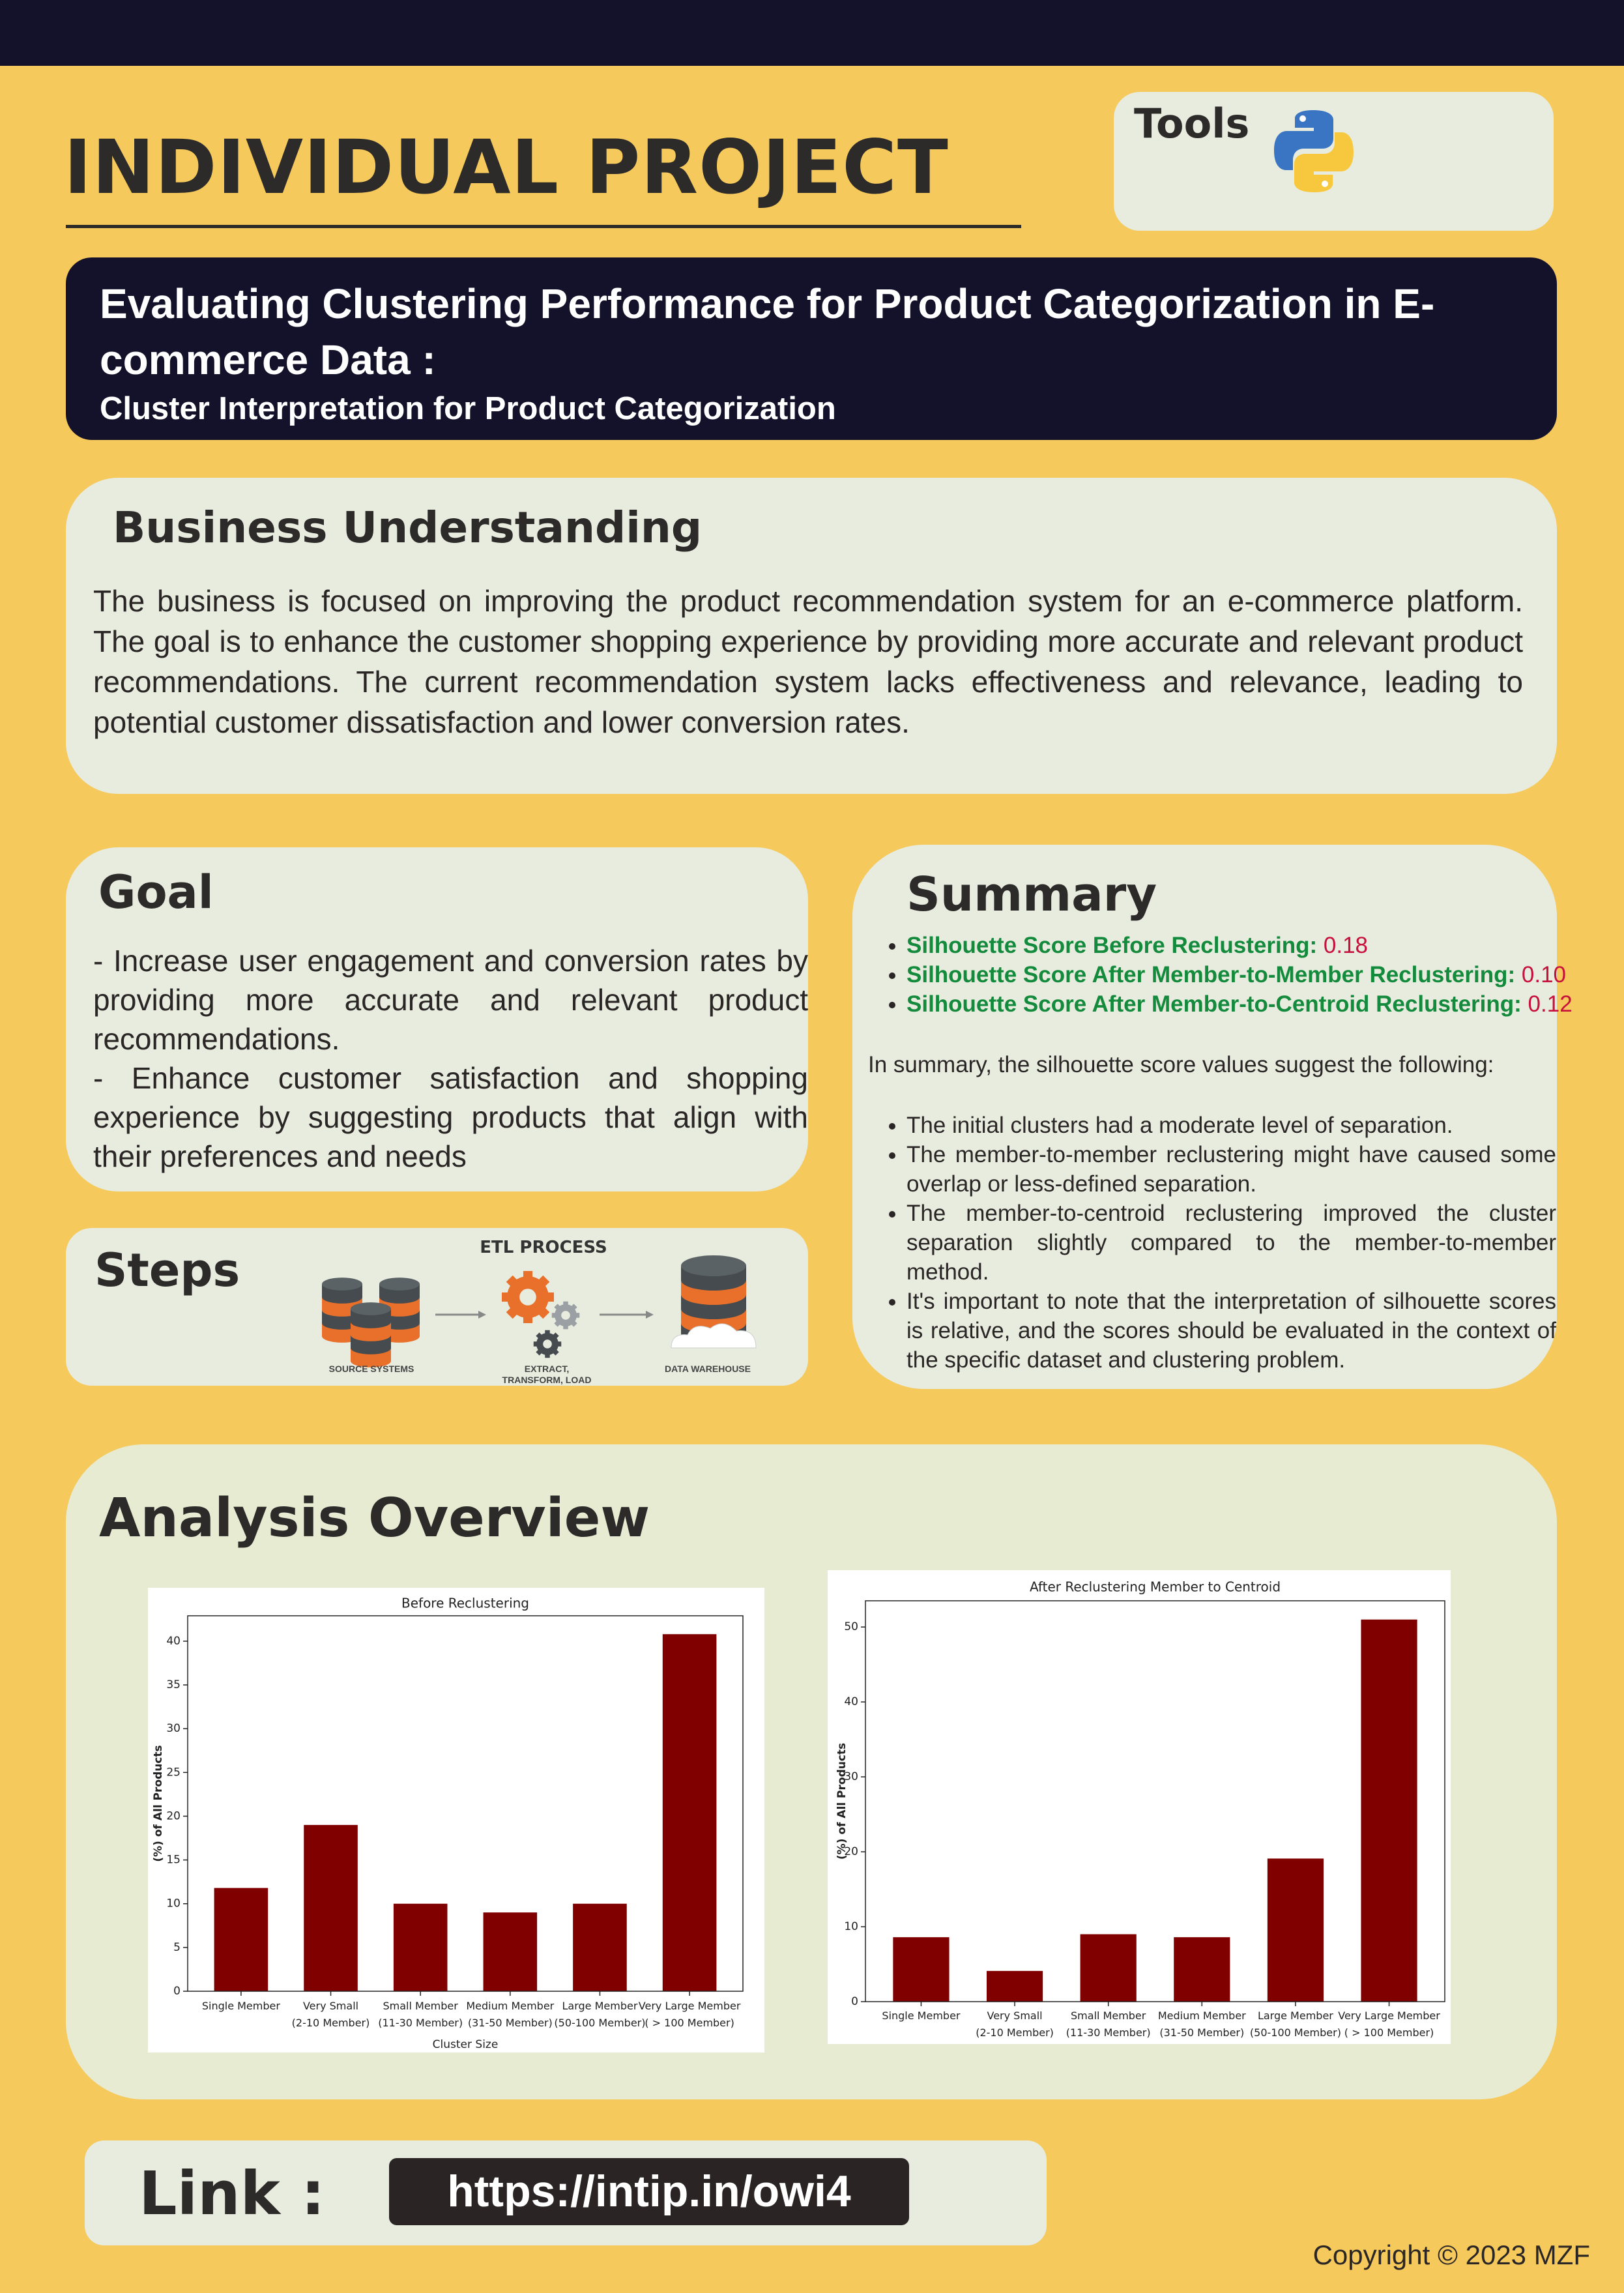 The height and width of the screenshot is (2293, 1624). I want to click on python-yellow, so click(1324, 162).